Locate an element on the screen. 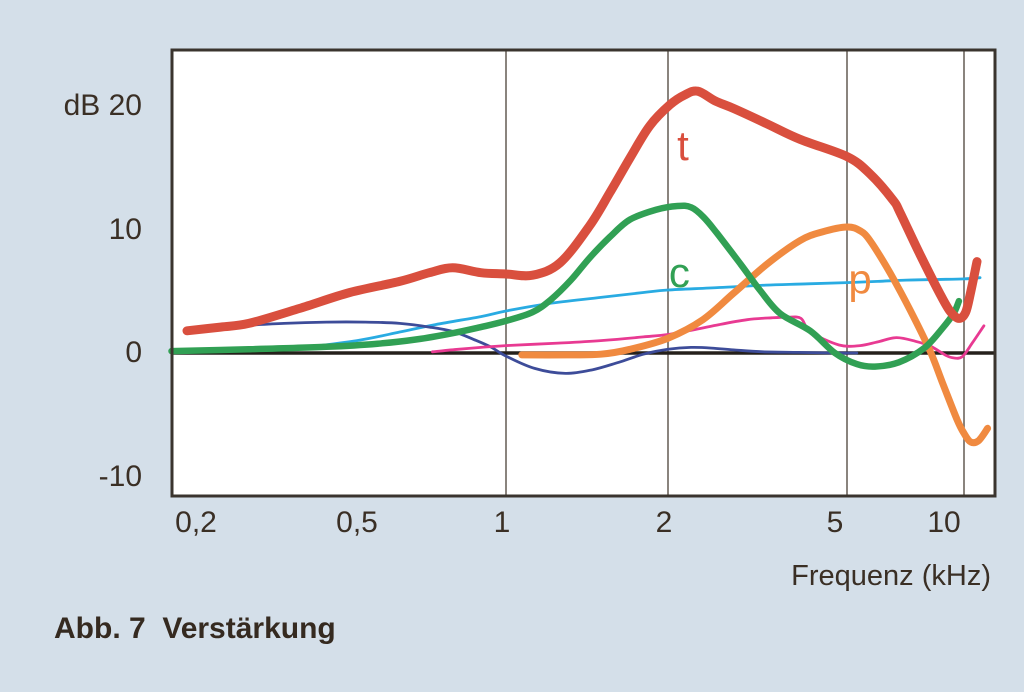 The image size is (1024, 692). series-curve-p is located at coordinates (755, 335).